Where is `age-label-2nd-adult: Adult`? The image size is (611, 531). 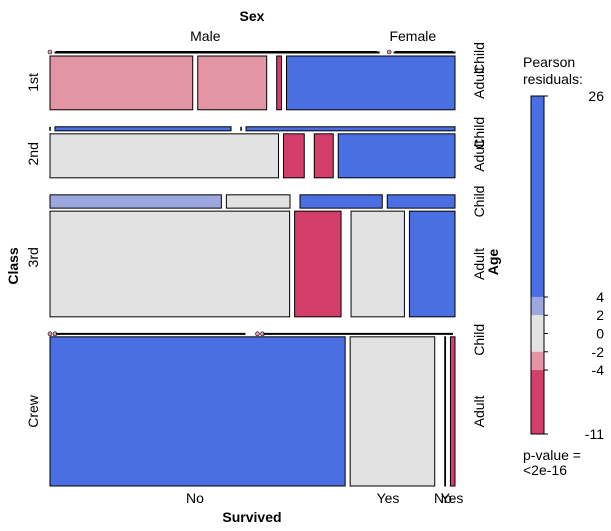
age-label-2nd-adult: Adult is located at coordinates (479, 156).